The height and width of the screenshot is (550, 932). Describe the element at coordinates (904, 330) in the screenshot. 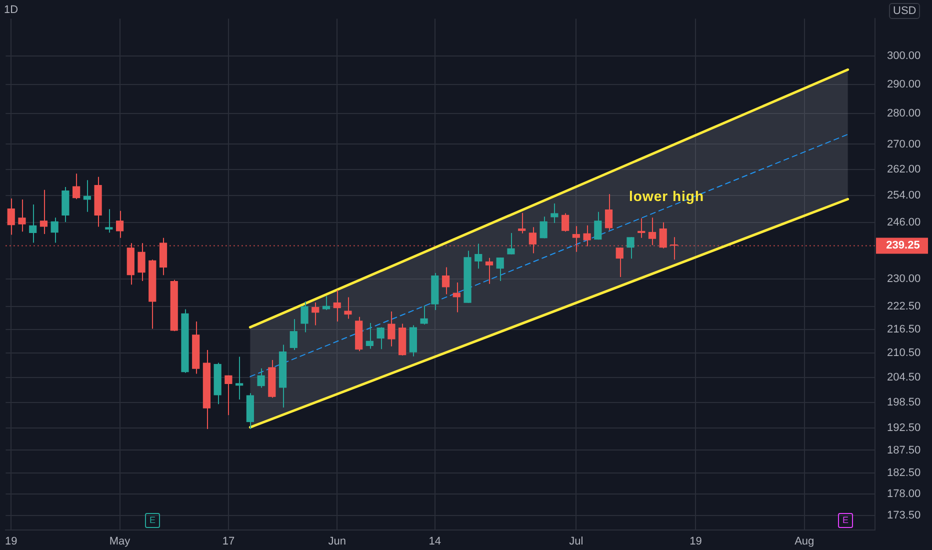

I see `y-tick-label: 216.50` at that location.